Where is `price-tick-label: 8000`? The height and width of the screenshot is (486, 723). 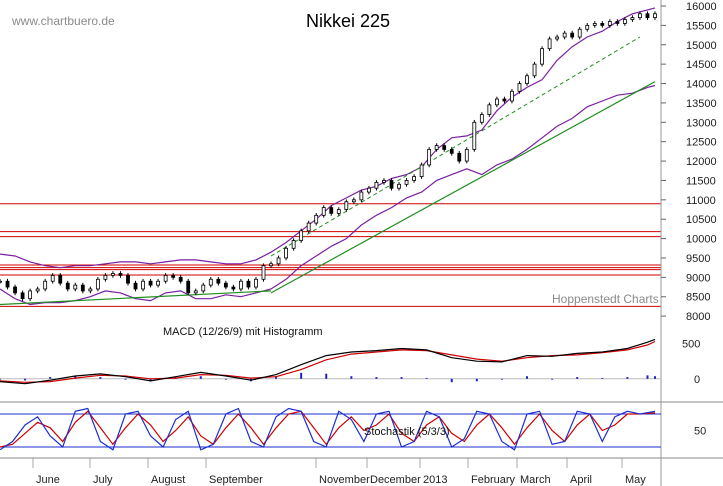 price-tick-label: 8000 is located at coordinates (698, 317).